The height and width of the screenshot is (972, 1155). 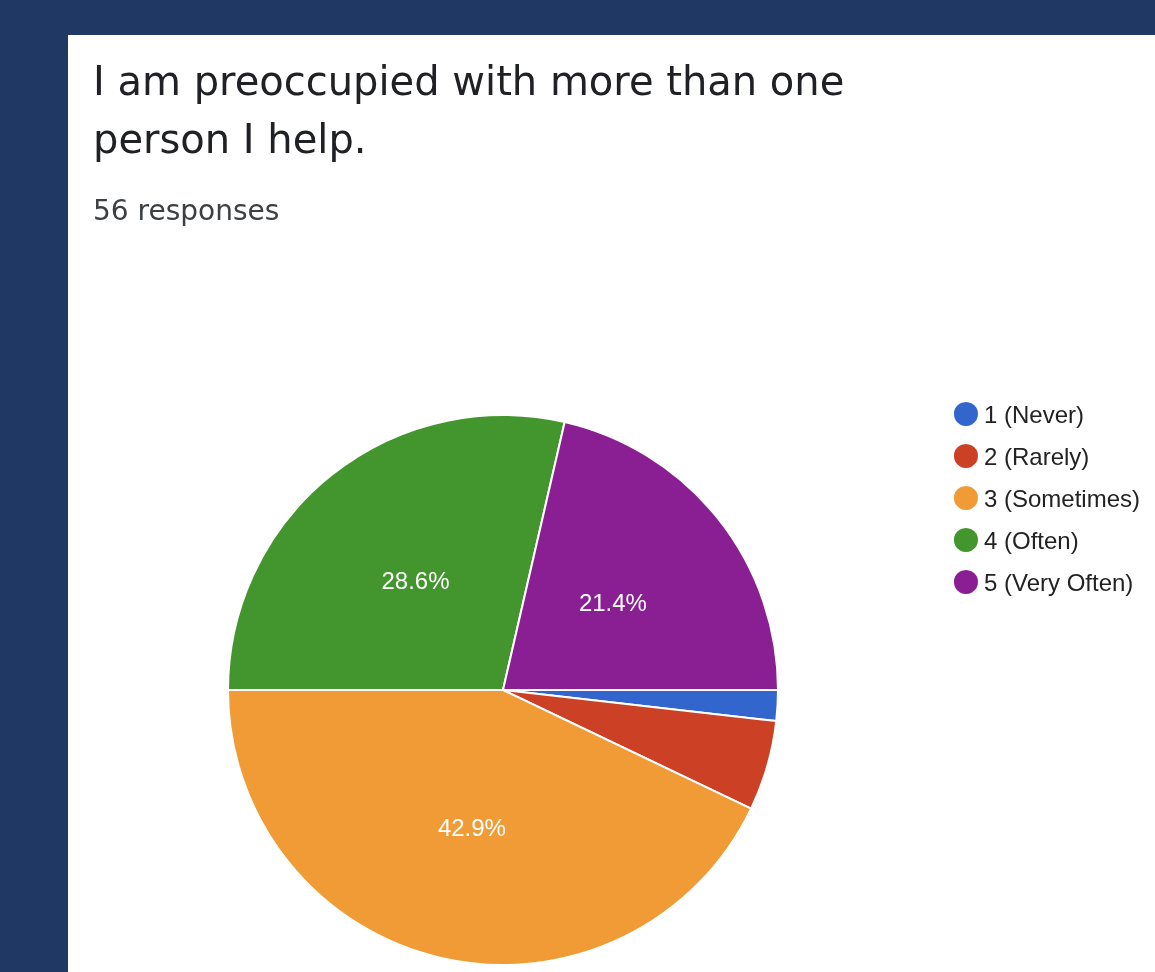 What do you see at coordinates (1058, 582) in the screenshot?
I see `legend-label: 5 (Very Often)` at bounding box center [1058, 582].